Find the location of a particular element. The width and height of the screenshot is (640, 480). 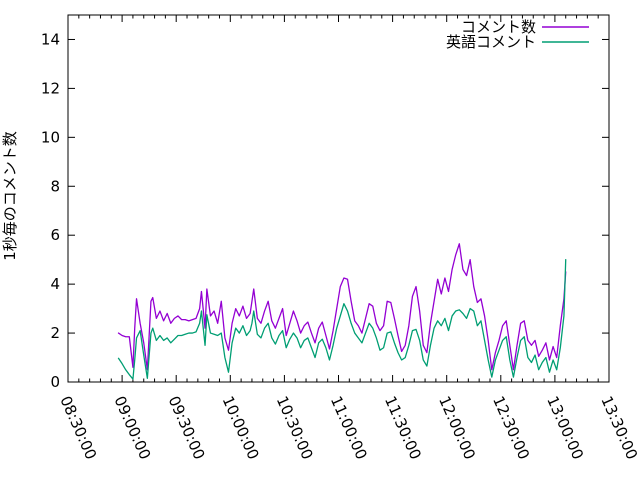

y-tick-label: 2 is located at coordinates (55, 333).